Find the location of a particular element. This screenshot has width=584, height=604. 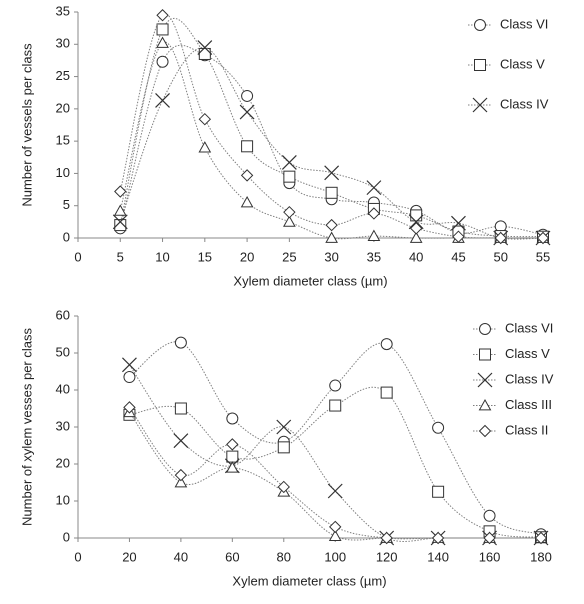

x-tick-label: 15 is located at coordinates (205, 256).